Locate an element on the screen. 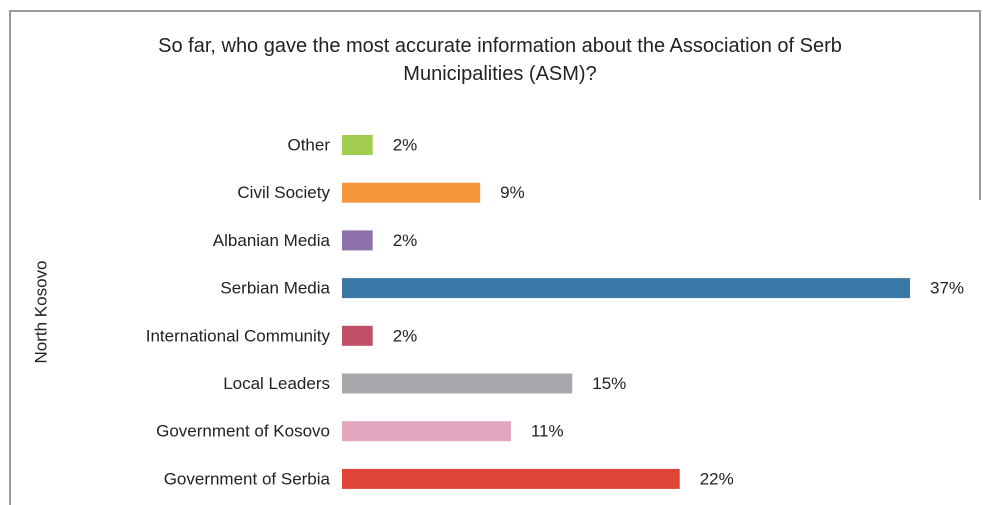 Image resolution: width=983 pixels, height=505 pixels. data-label: 37% is located at coordinates (947, 288).